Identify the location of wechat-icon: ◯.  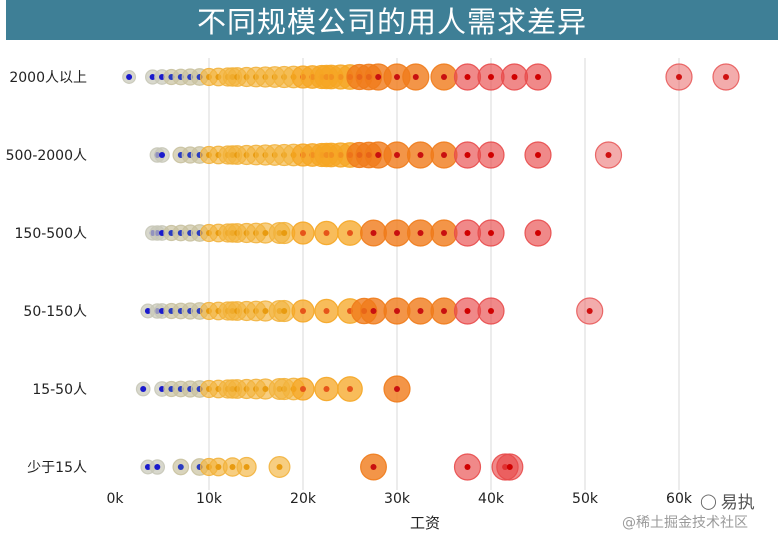
(708, 500).